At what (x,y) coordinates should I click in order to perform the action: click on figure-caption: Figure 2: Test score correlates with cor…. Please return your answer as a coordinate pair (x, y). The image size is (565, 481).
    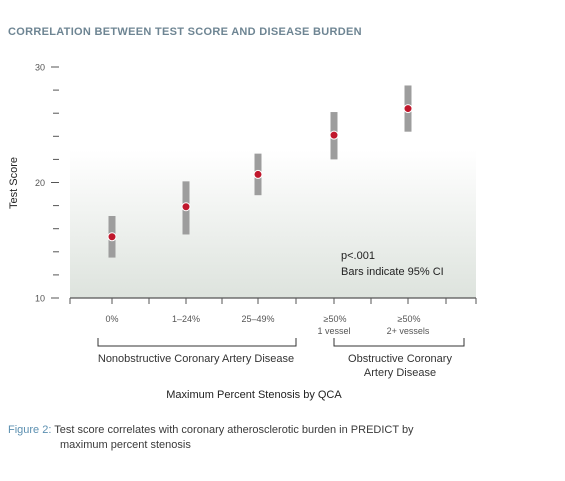
    Looking at the image, I should click on (268, 438).